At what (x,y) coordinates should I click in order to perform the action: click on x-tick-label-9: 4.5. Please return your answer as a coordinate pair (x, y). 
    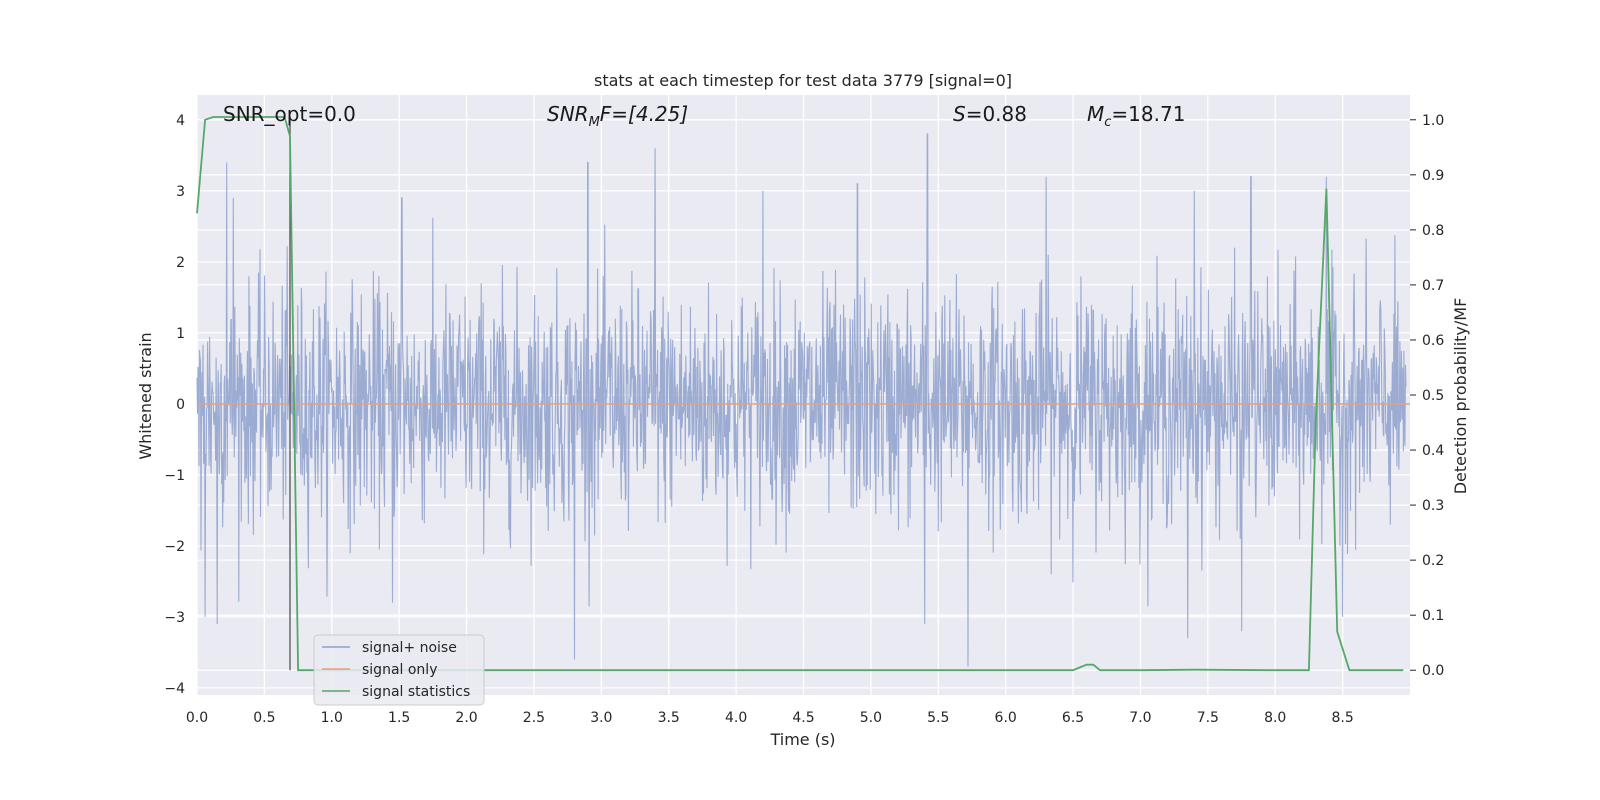
    Looking at the image, I should click on (803, 718).